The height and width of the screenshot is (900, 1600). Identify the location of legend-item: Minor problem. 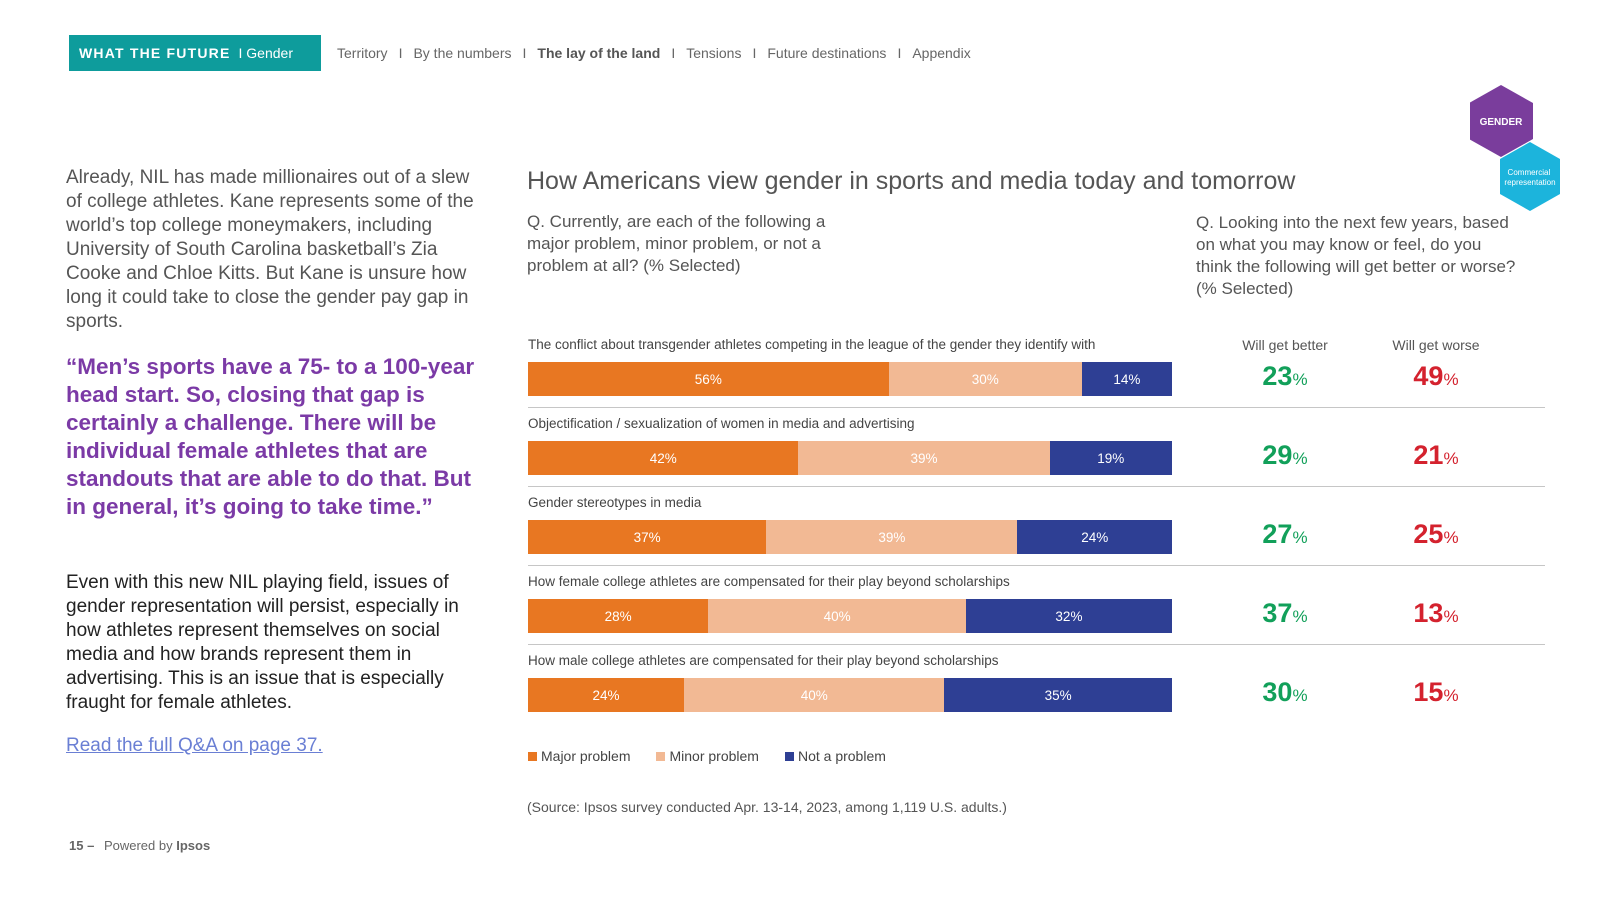
(707, 756).